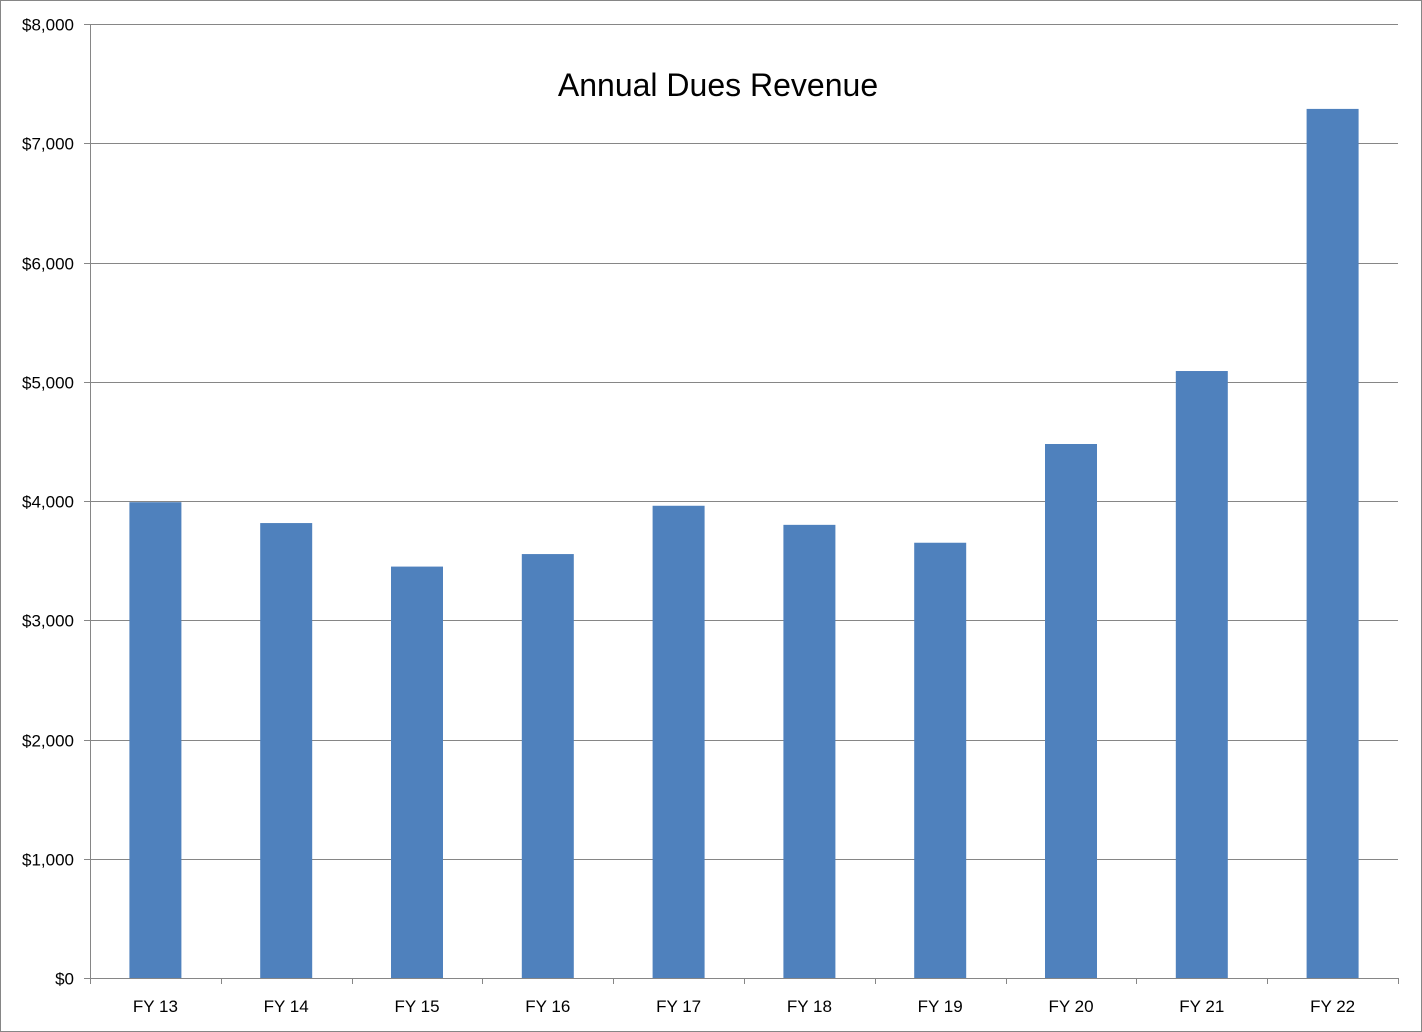 Image resolution: width=1422 pixels, height=1032 pixels. What do you see at coordinates (1332, 1006) in the screenshot?
I see `x-tick-label: FY 22` at bounding box center [1332, 1006].